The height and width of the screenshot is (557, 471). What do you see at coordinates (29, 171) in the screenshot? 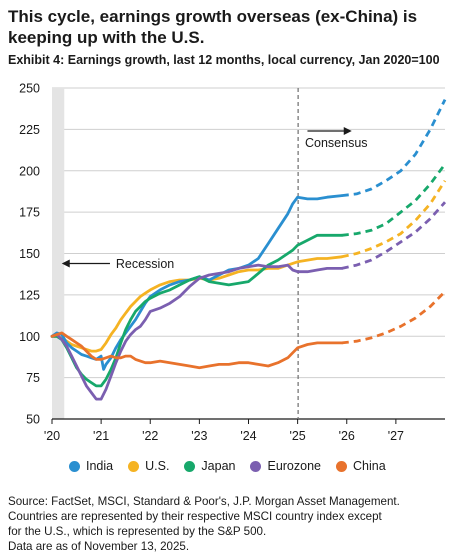
I see `y-tick-label: 200` at bounding box center [29, 171].